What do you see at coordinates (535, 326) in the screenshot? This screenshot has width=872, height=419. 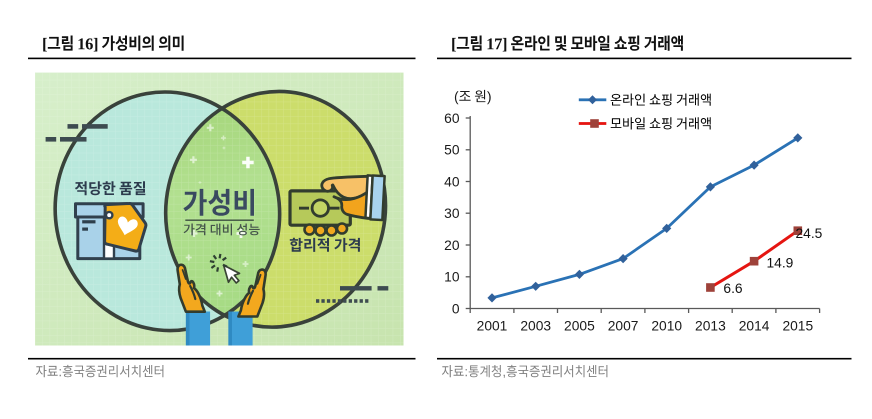 I see `svg-text: 2003` at bounding box center [535, 326].